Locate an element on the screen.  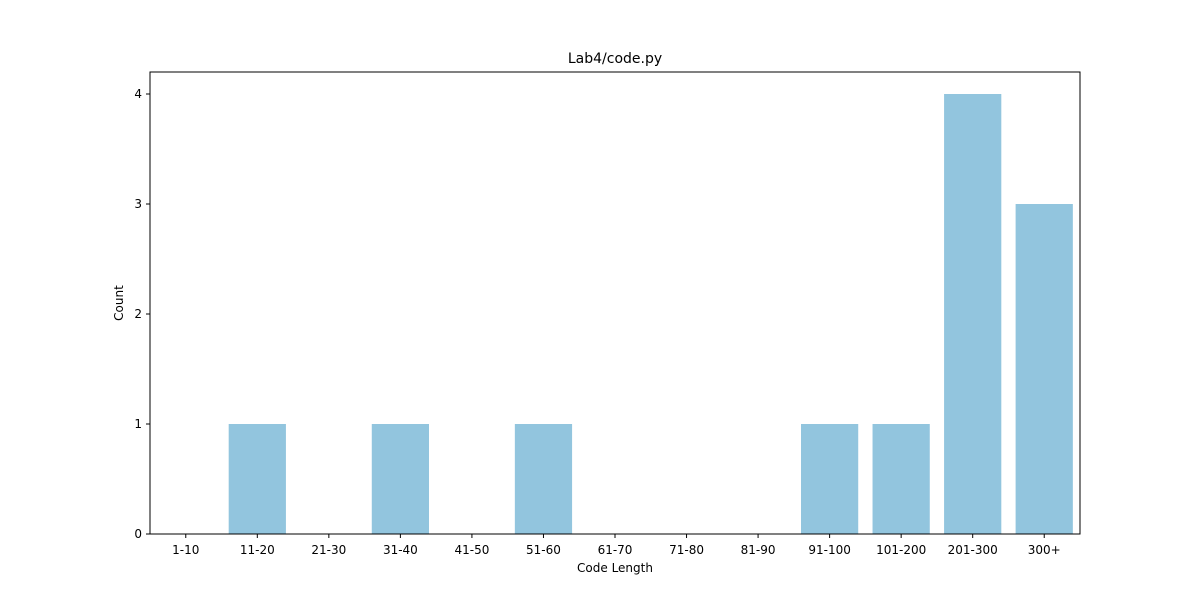
x-tick-label: 201-300 is located at coordinates (973, 550).